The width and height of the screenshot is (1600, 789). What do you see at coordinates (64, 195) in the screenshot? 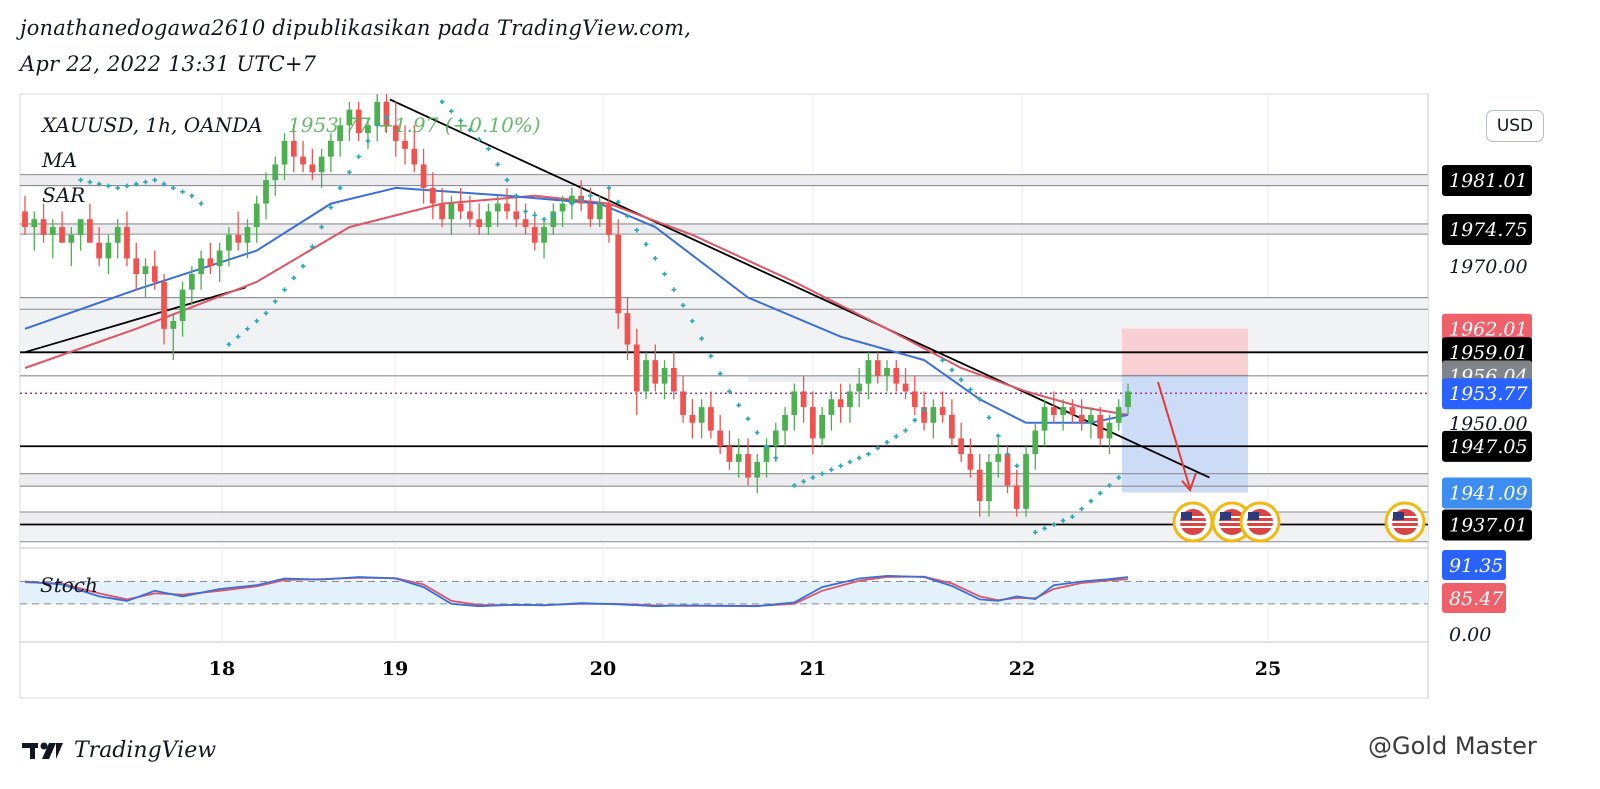
I see `sar-indicator-legend: SAR` at bounding box center [64, 195].